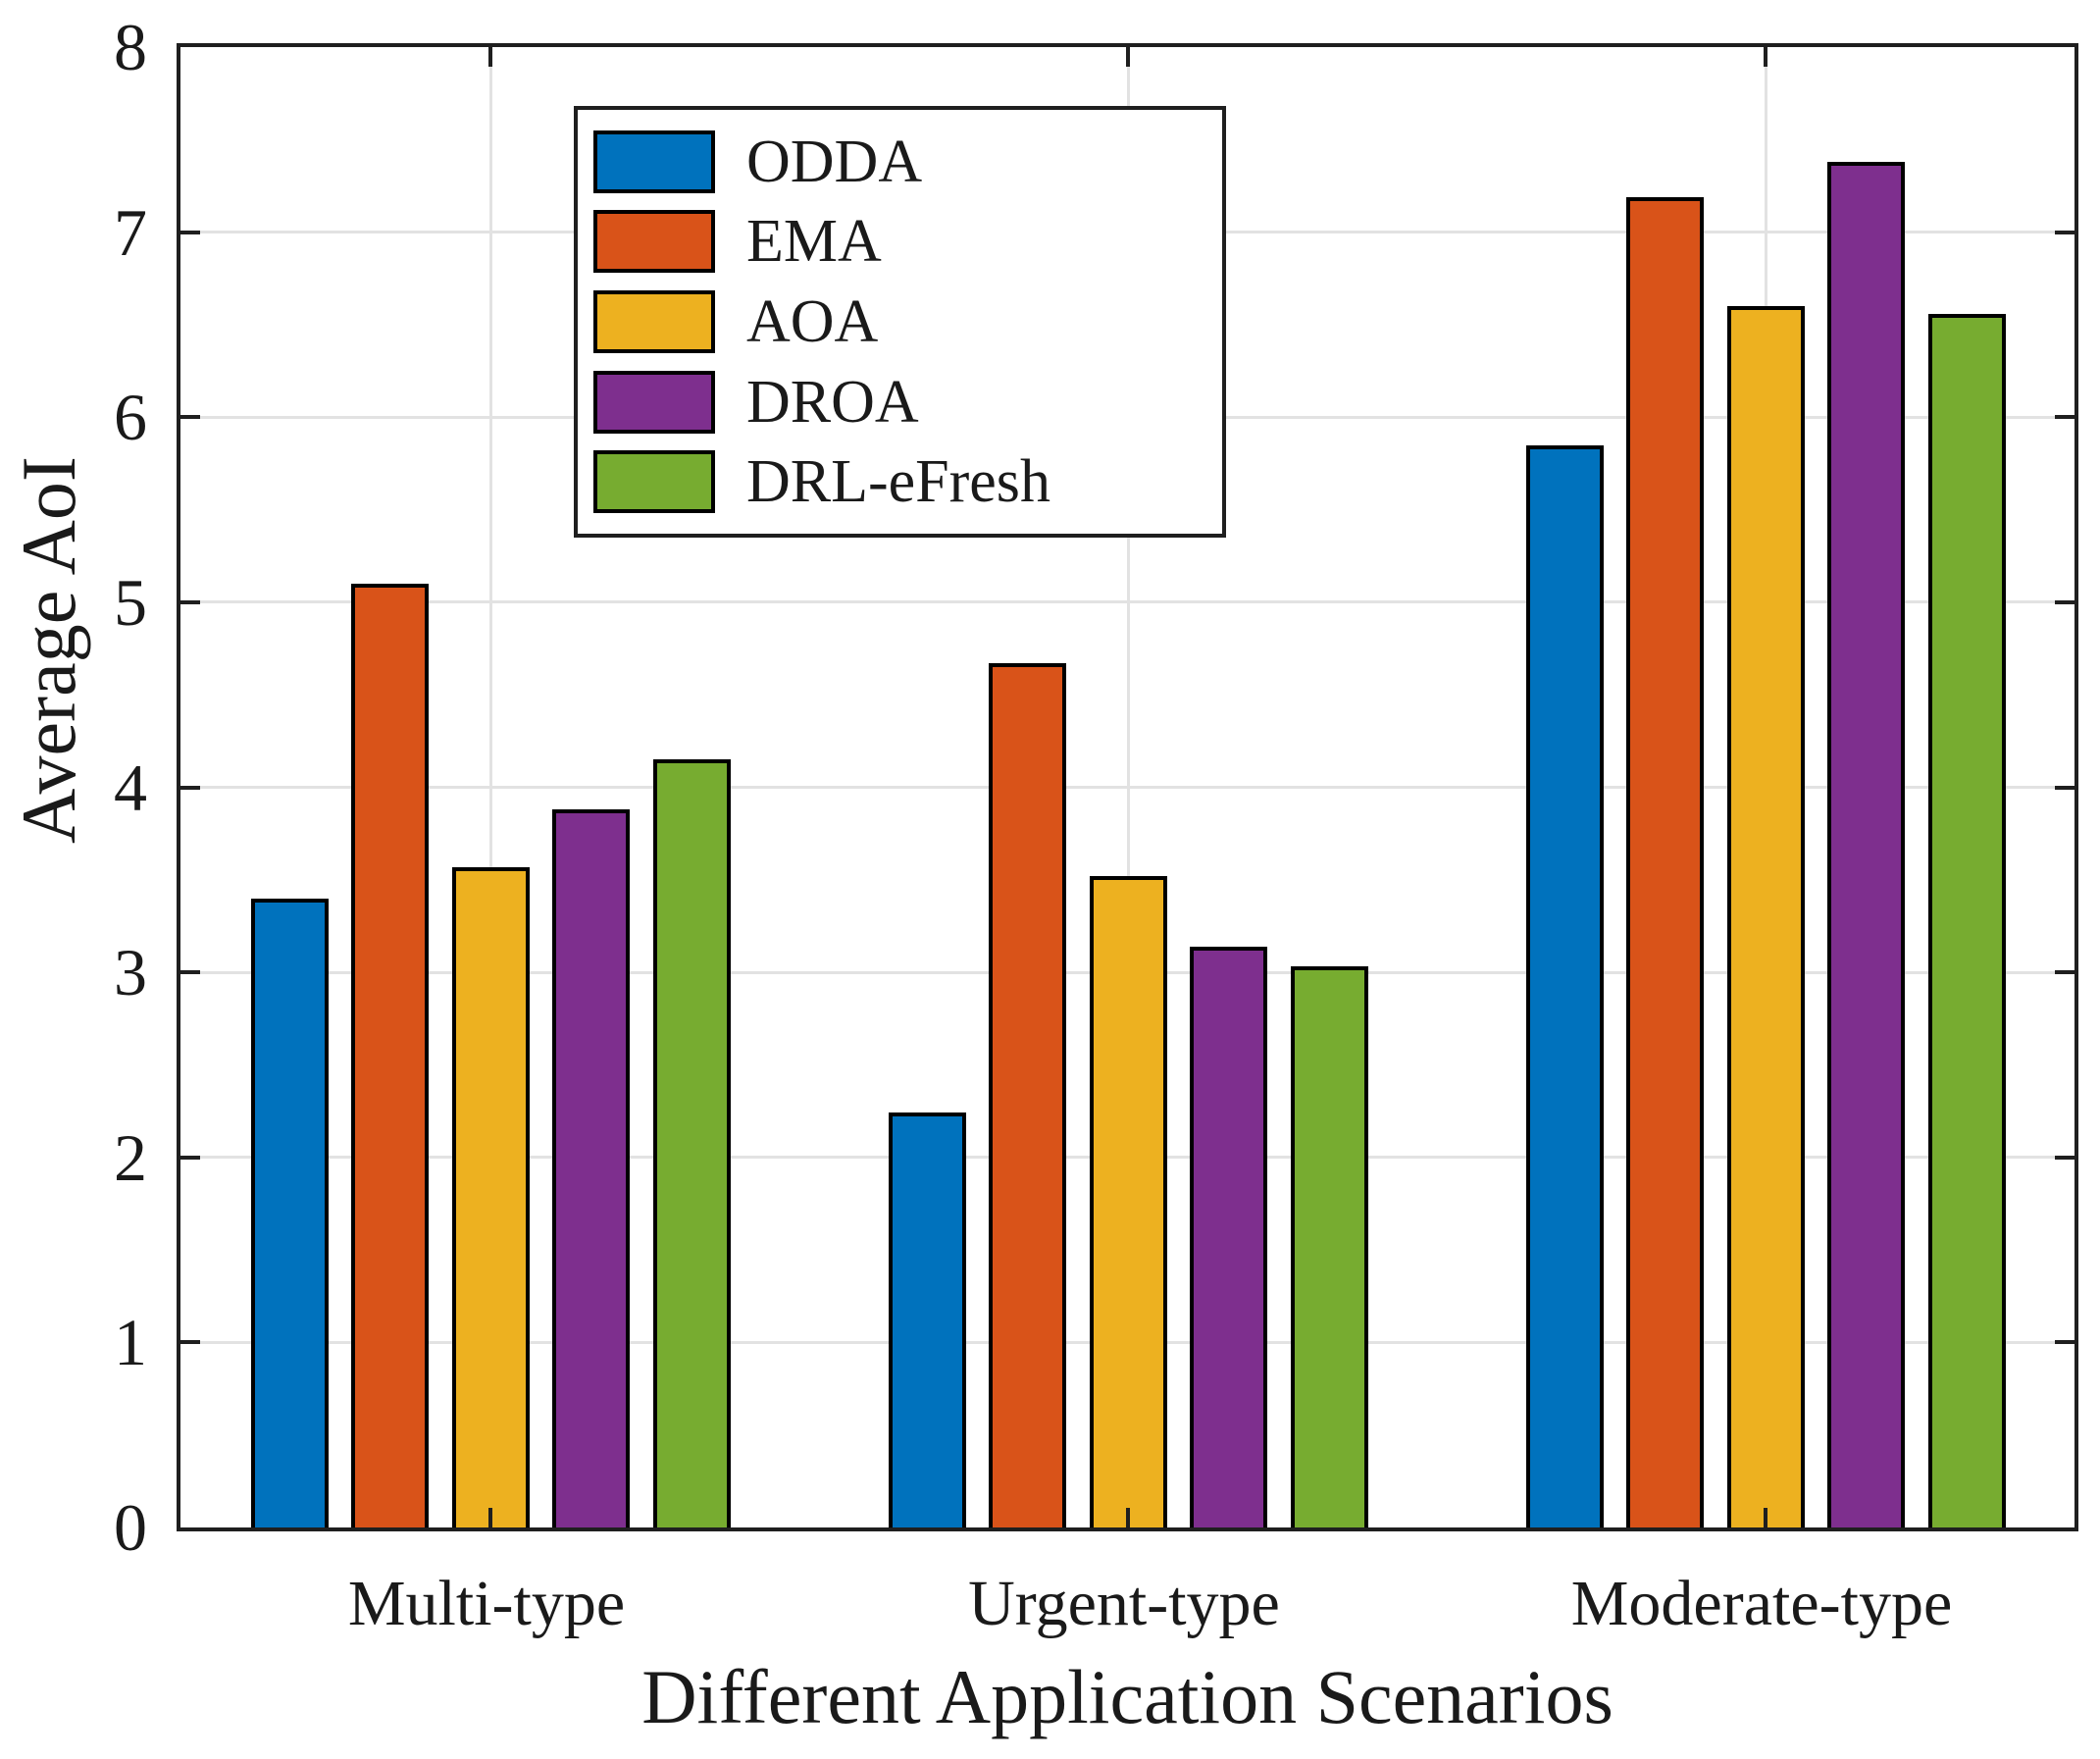 Image resolution: width=2100 pixels, height=1759 pixels. Describe the element at coordinates (1128, 57) in the screenshot. I see `x-tick-top-Urgent-type` at that location.